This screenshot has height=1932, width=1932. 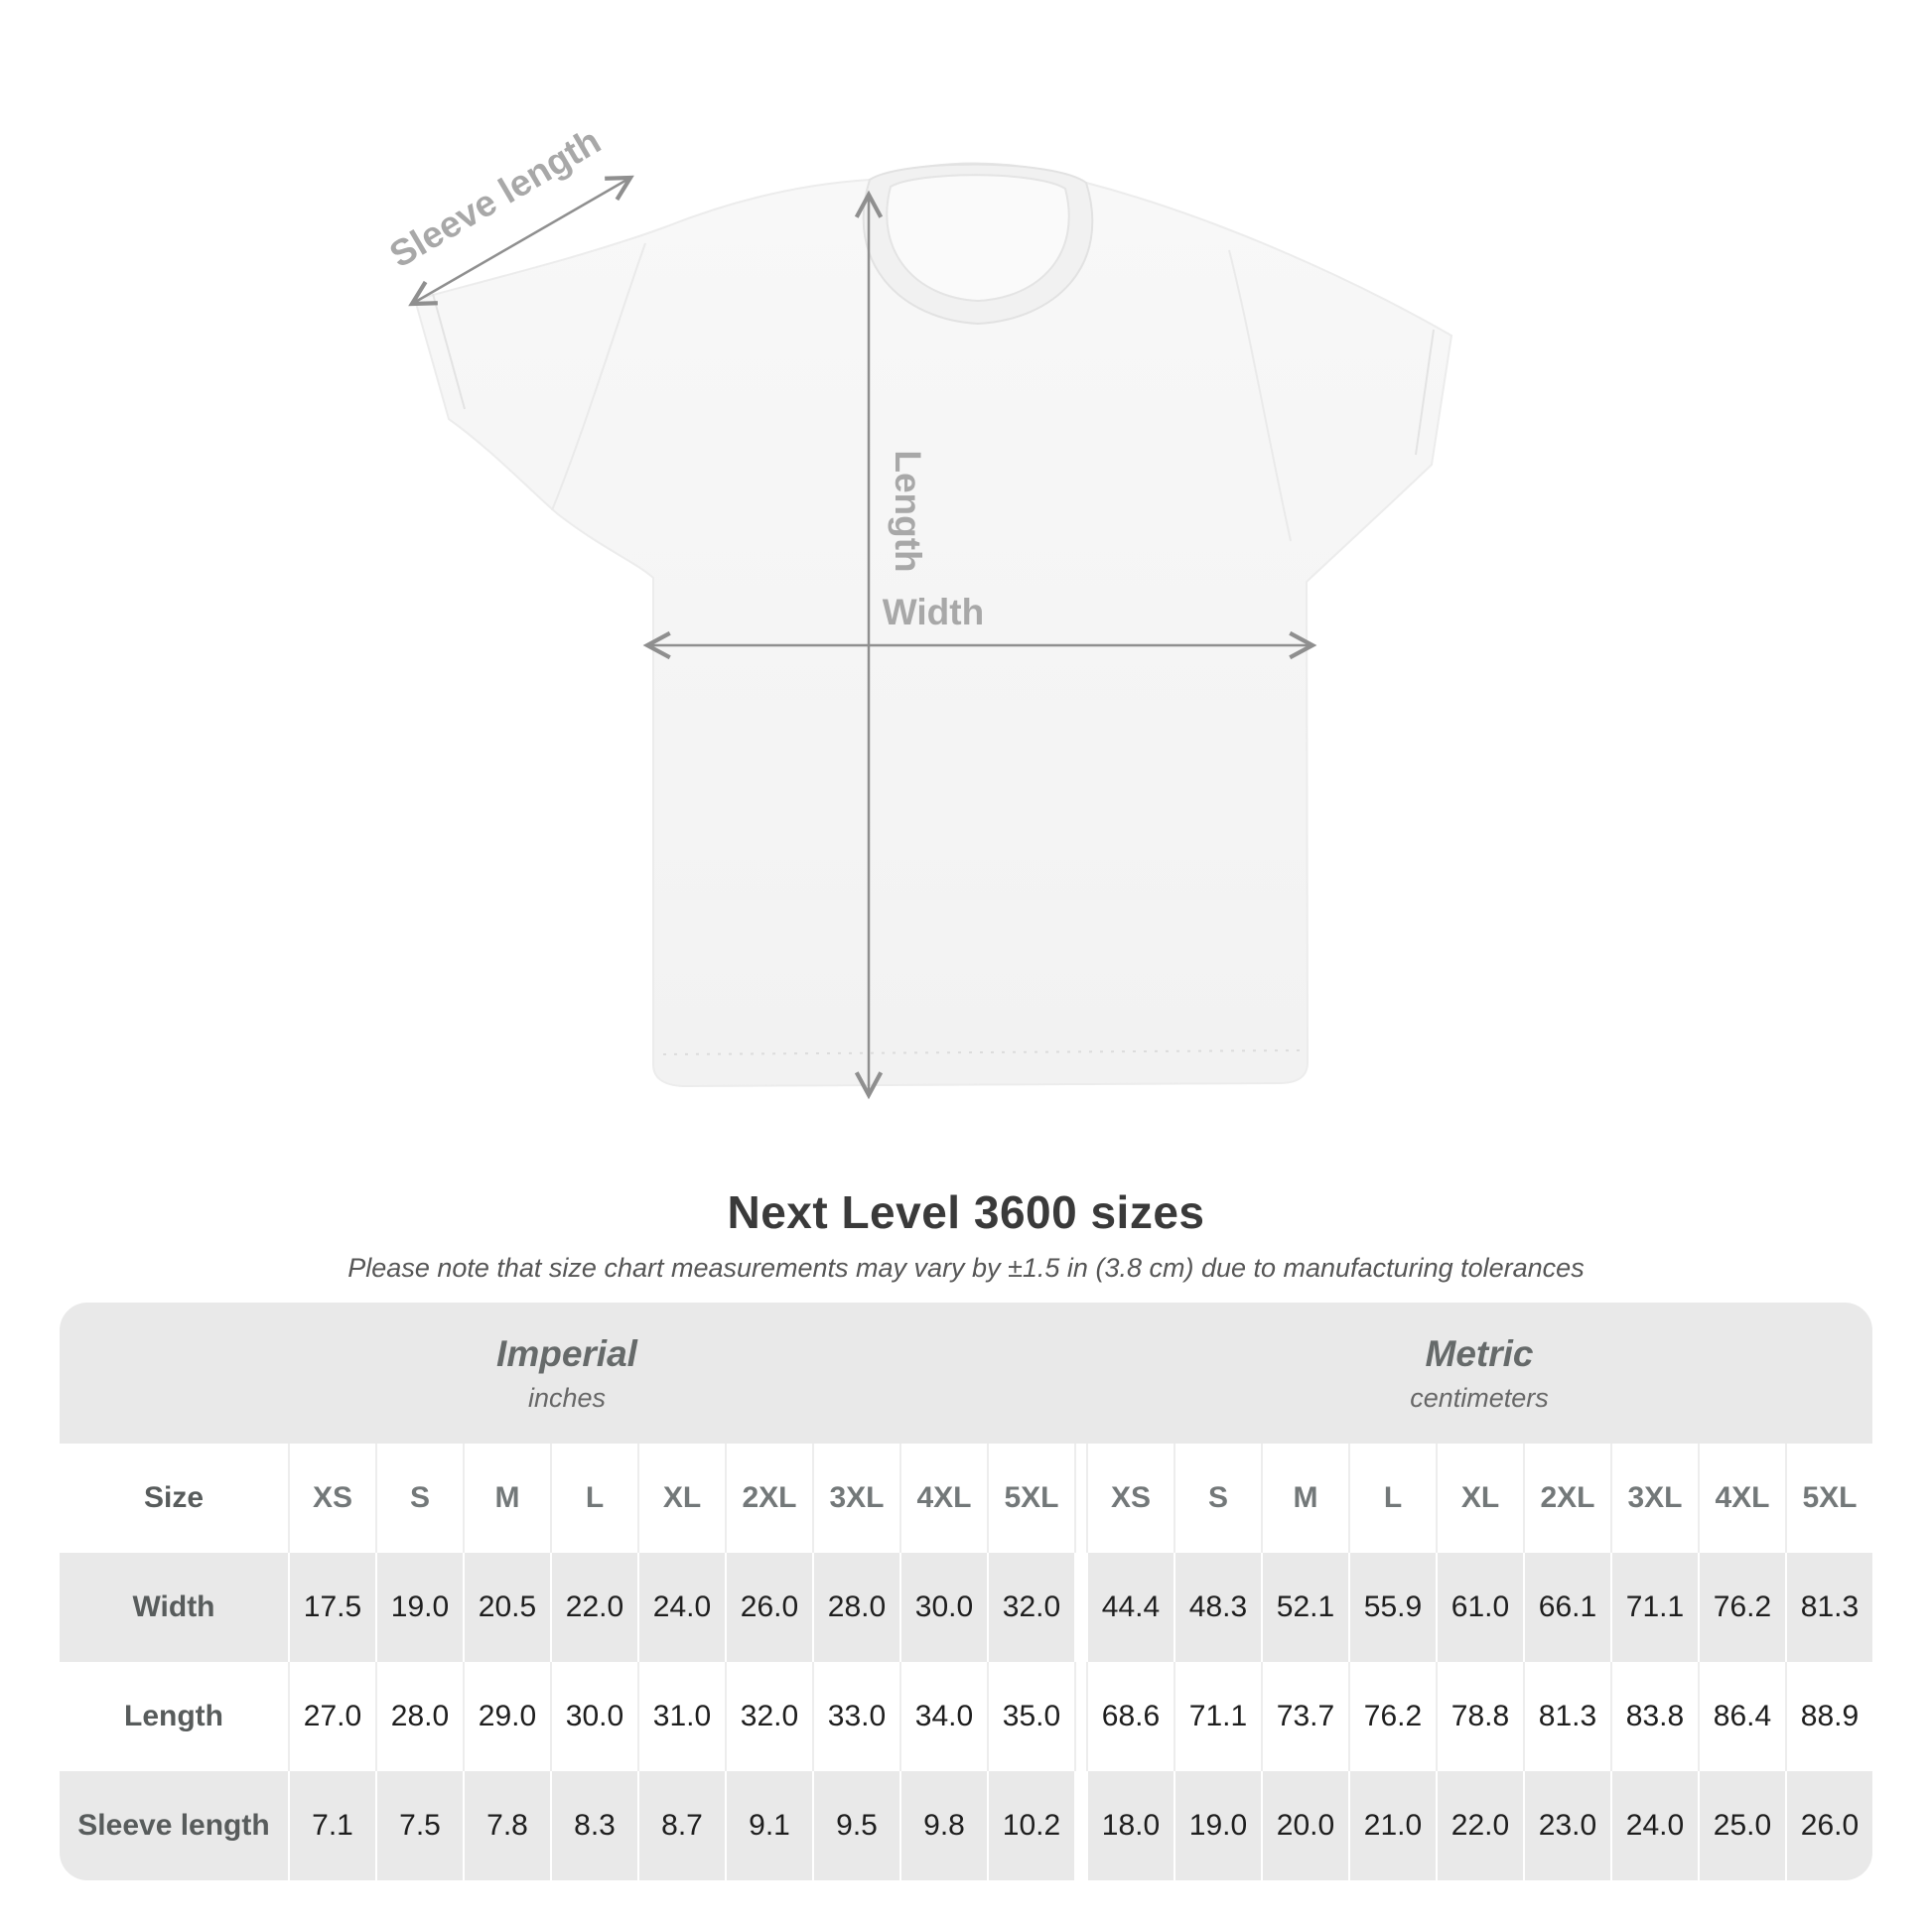 What do you see at coordinates (1130, 1608) in the screenshot?
I see `measurement-cell: 44.4` at bounding box center [1130, 1608].